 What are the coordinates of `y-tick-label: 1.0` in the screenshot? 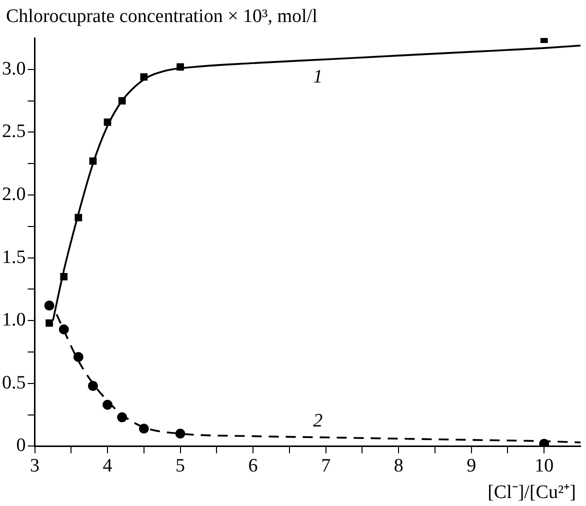 It's located at (14, 320).